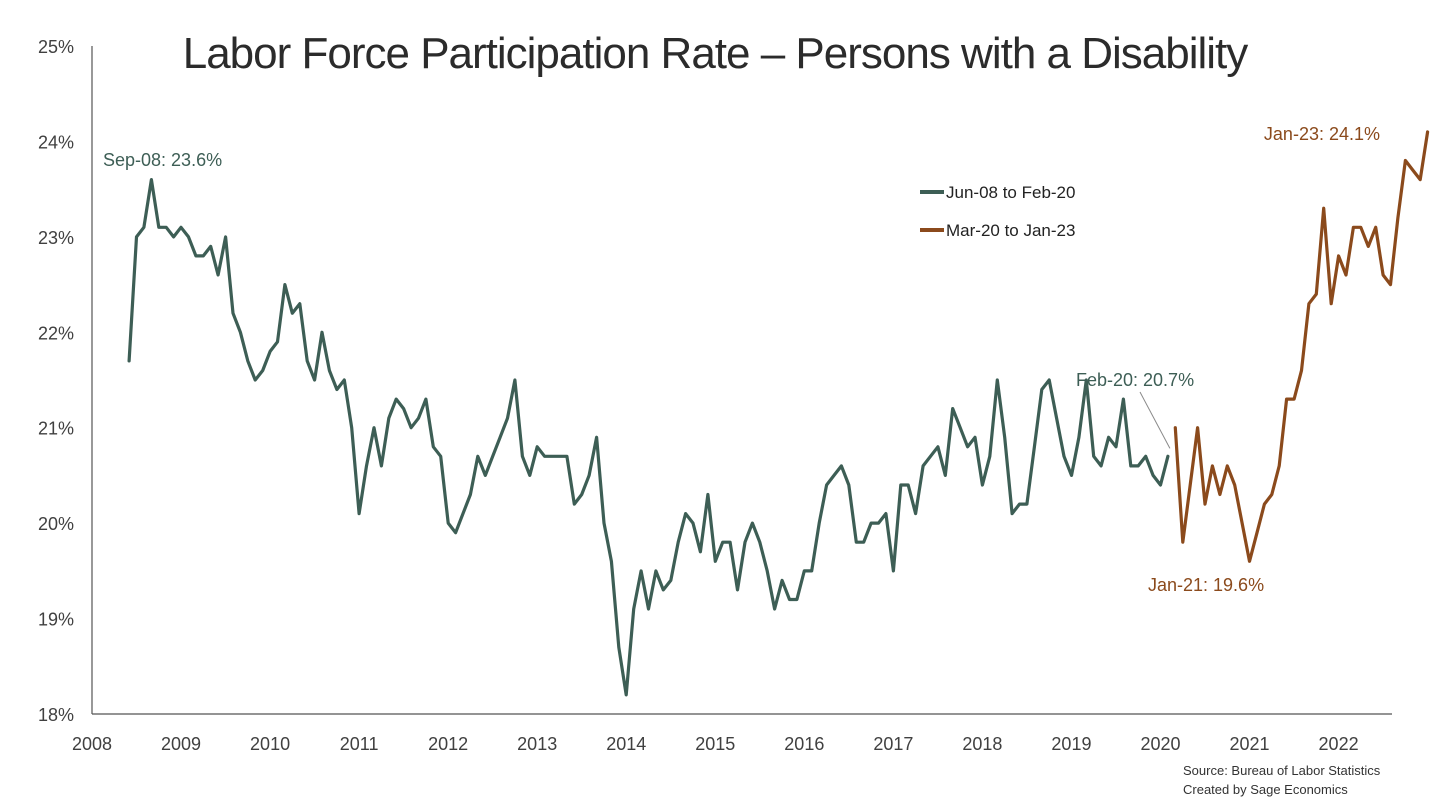  Describe the element at coordinates (626, 744) in the screenshot. I see `x-tick-label: 2014` at that location.